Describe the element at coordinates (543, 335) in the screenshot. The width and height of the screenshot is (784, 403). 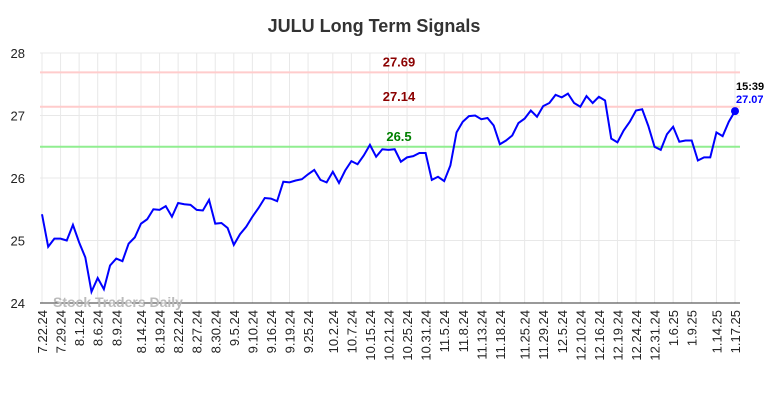
I see `x-tick-label: 11.29.24` at that location.